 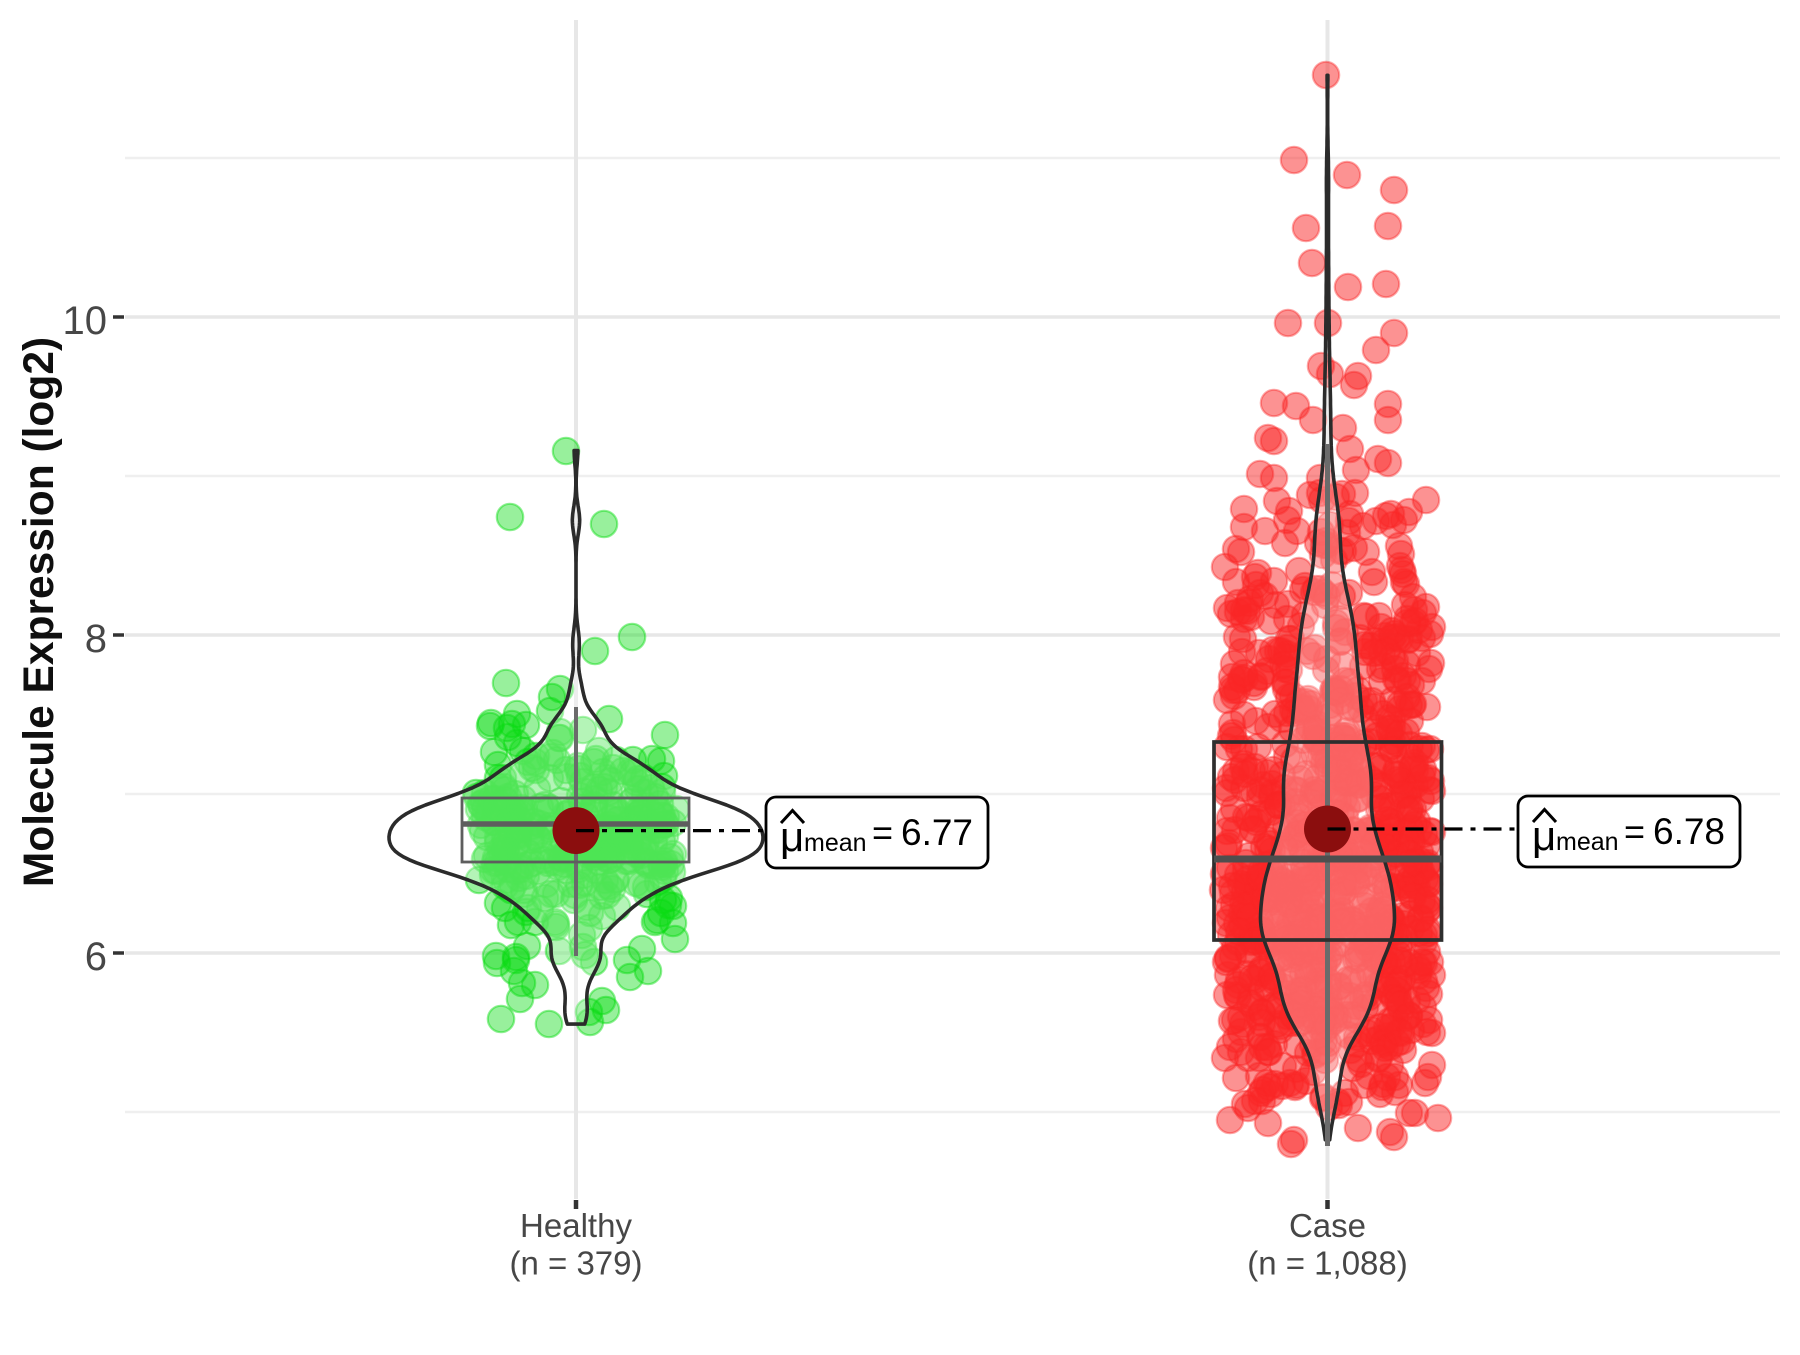 What do you see at coordinates (1327, 1225) in the screenshot?
I see `svg-text: Case` at bounding box center [1327, 1225].